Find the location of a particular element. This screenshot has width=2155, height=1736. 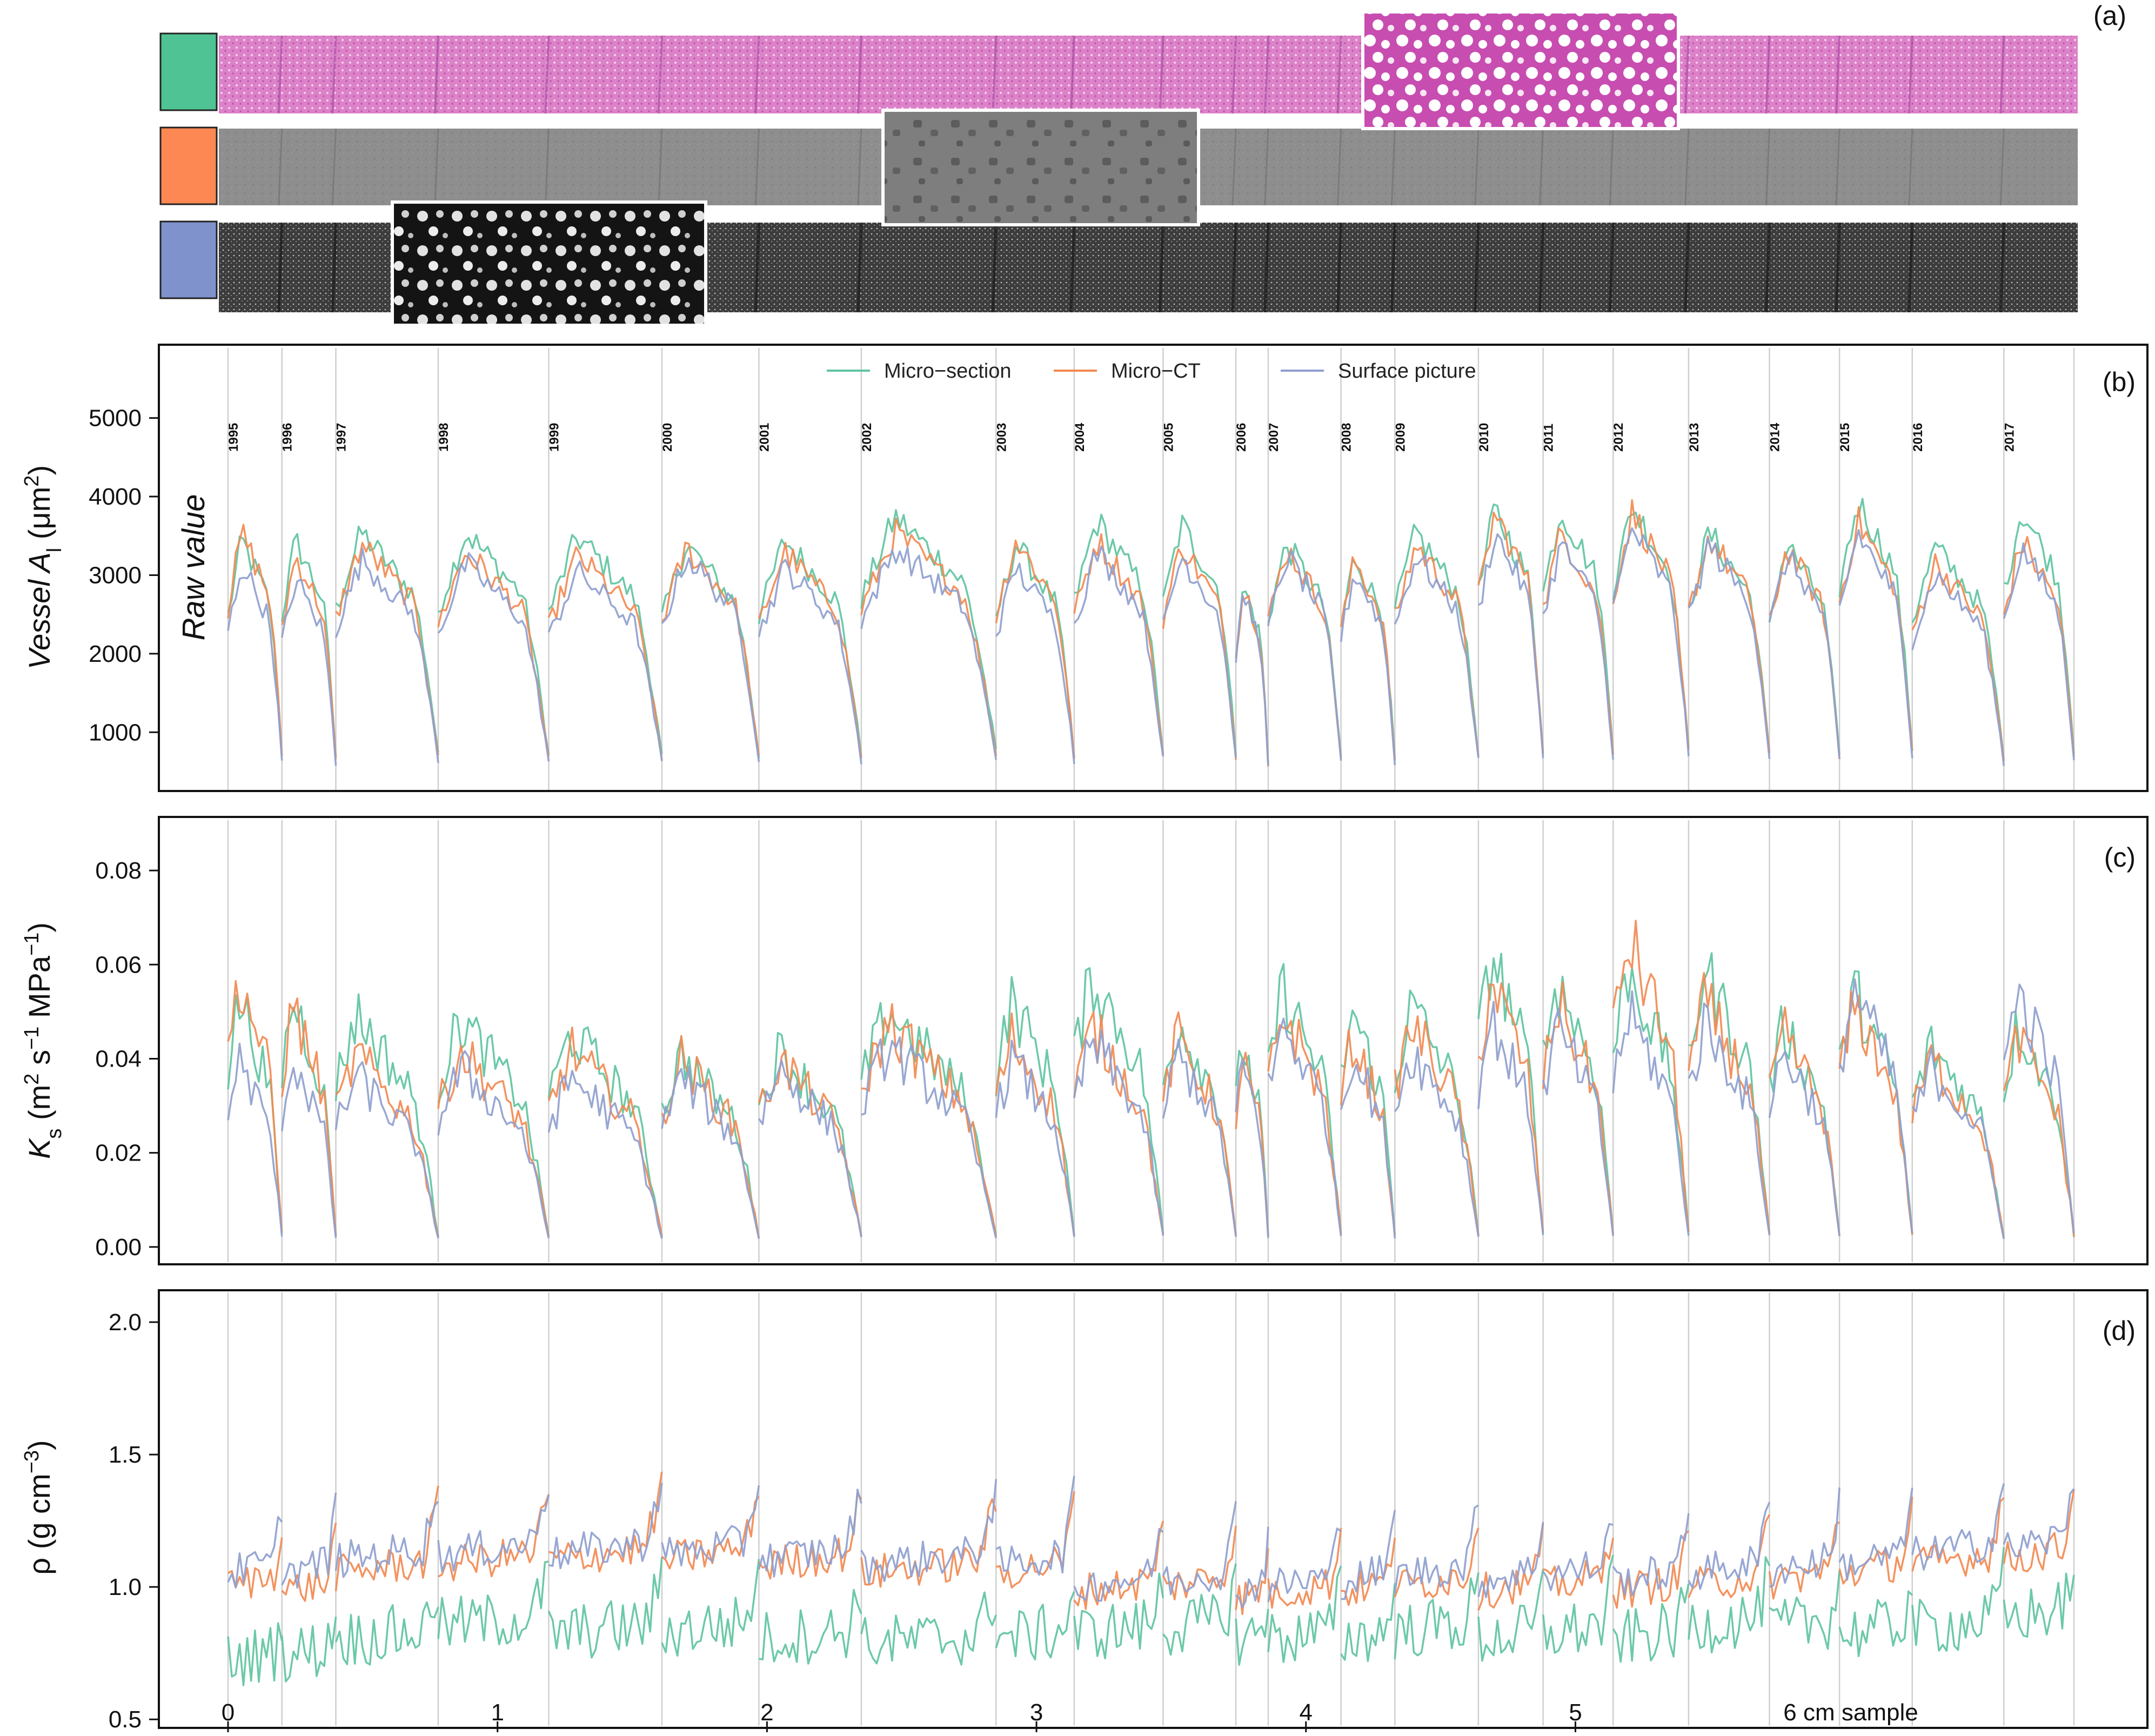

y-axis-title-d: ρ (g cm−3) is located at coordinates (39, 1507).